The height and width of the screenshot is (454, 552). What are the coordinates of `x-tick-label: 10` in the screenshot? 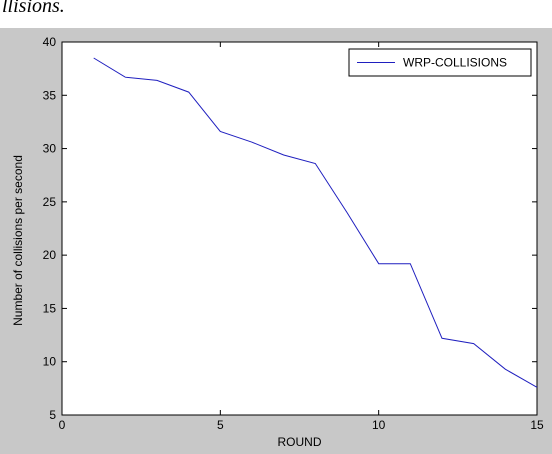 It's located at (379, 425).